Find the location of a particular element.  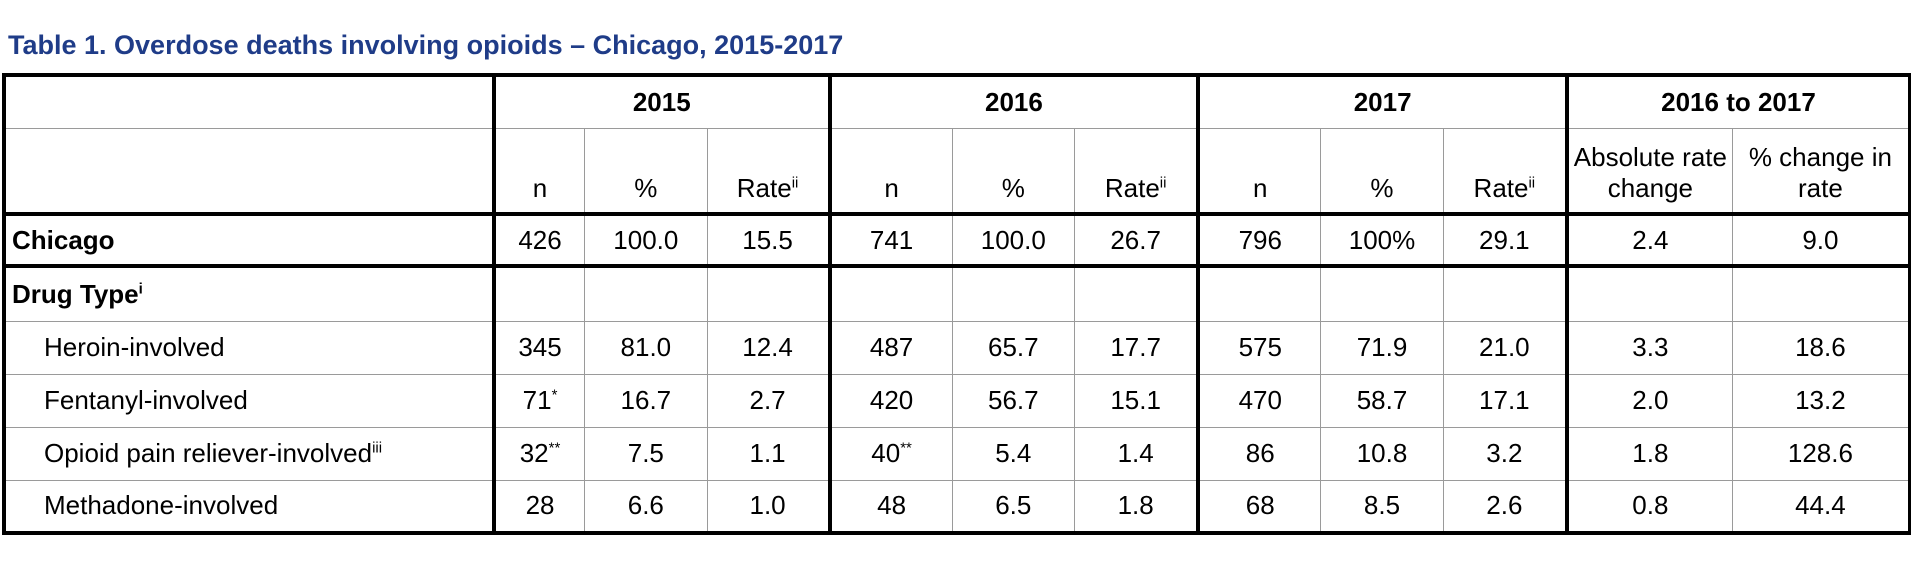

rate-2015-header: Rateii is located at coordinates (768, 171).